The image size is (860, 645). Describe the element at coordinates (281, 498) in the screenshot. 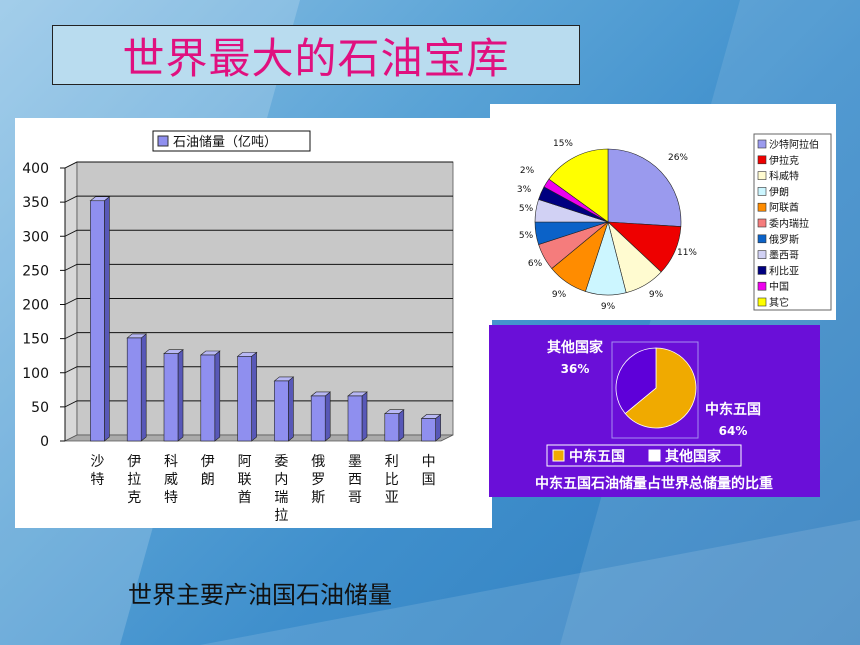

I see `x-tick-label-char: 瑞` at that location.